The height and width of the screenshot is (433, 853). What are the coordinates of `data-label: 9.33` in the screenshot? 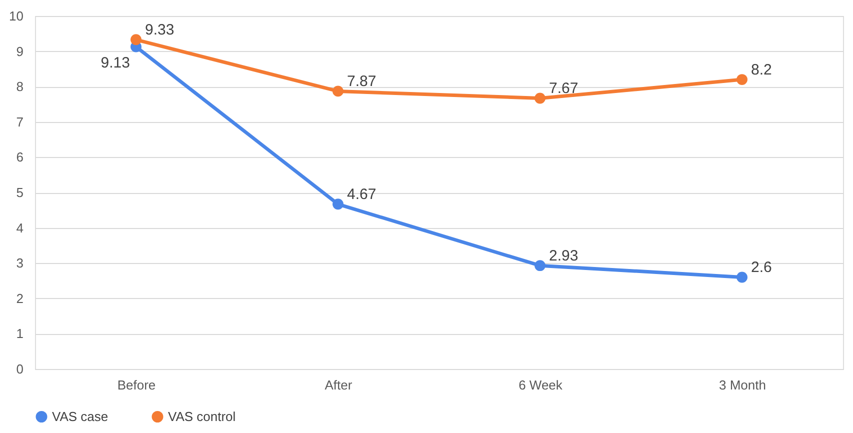 It's located at (159, 30).